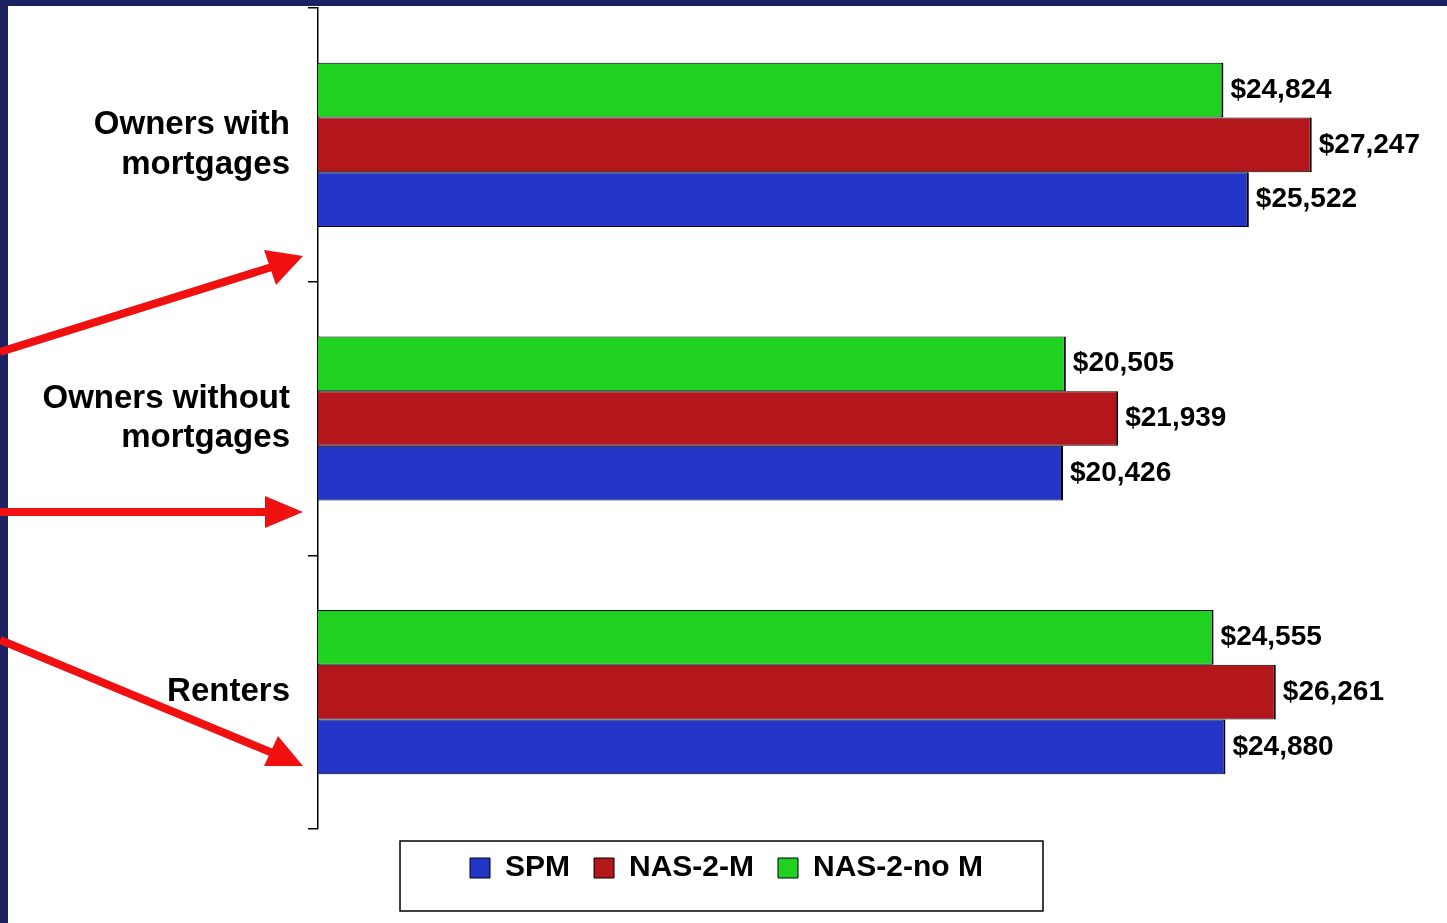 The image size is (1447, 923). Describe the element at coordinates (692, 866) in the screenshot. I see `legend-label: NAS-2-M` at that location.